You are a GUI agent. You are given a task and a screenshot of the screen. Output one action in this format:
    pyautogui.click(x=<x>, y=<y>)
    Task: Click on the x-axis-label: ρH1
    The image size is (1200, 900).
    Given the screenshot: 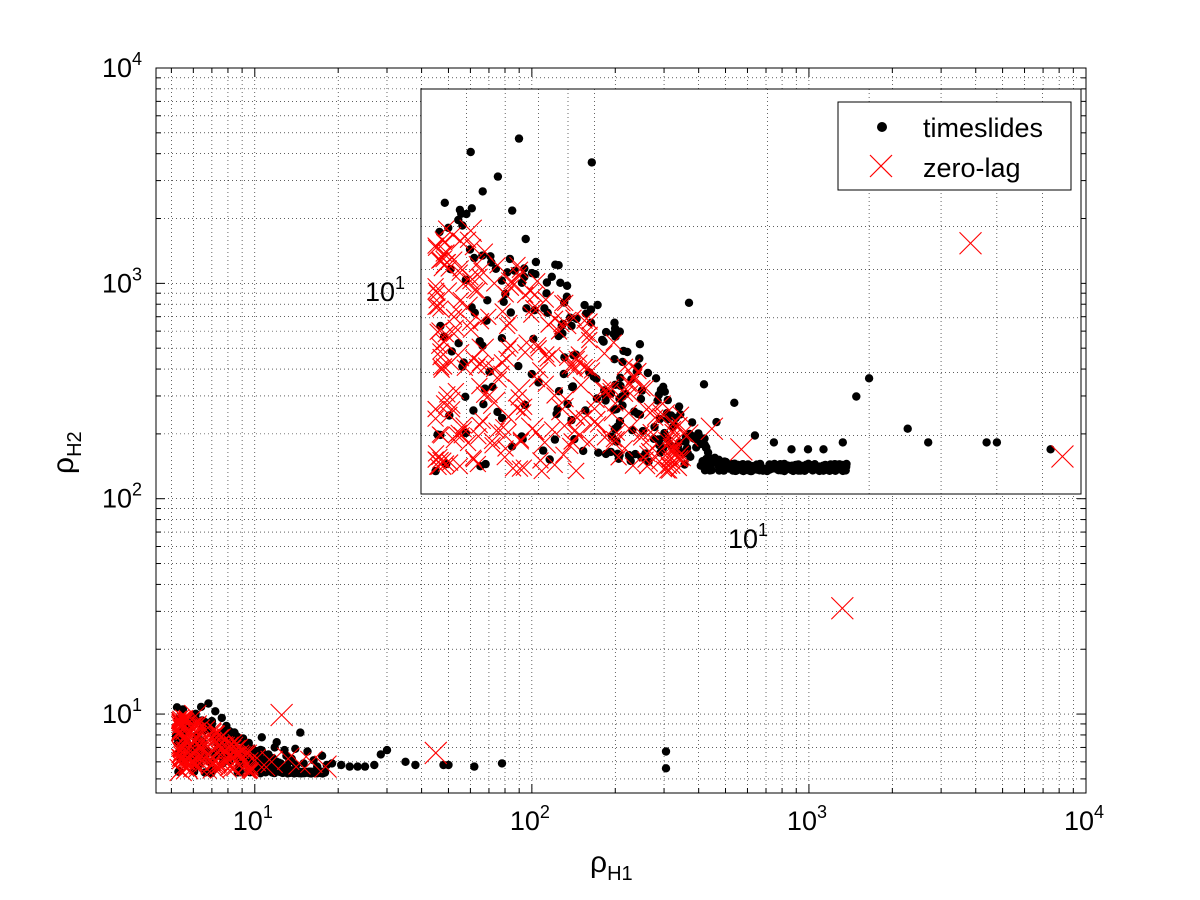 What is the action you would take?
    pyautogui.click(x=611, y=865)
    